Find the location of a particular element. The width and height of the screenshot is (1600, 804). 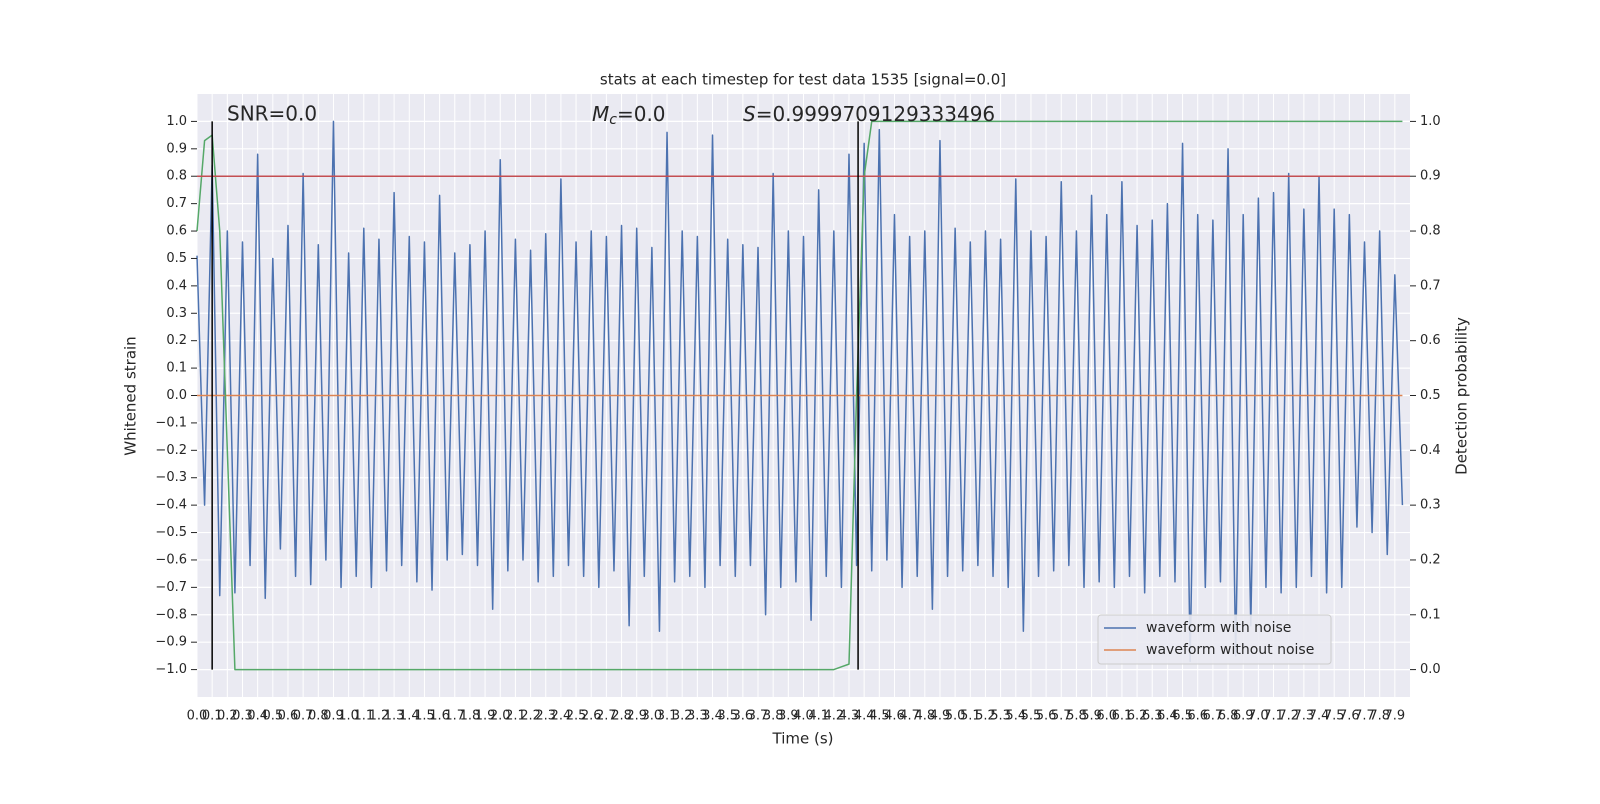

x-tick-label: 1.8 is located at coordinates (470, 716).